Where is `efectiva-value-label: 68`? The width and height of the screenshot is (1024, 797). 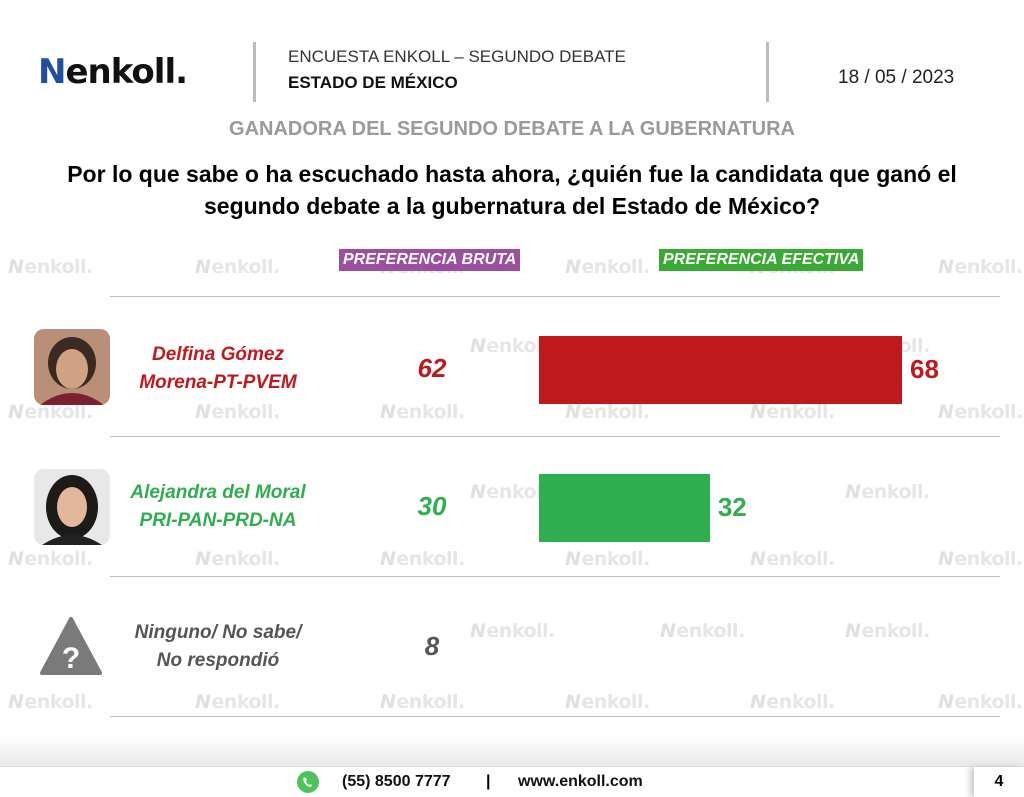 efectiva-value-label: 68 is located at coordinates (924, 369).